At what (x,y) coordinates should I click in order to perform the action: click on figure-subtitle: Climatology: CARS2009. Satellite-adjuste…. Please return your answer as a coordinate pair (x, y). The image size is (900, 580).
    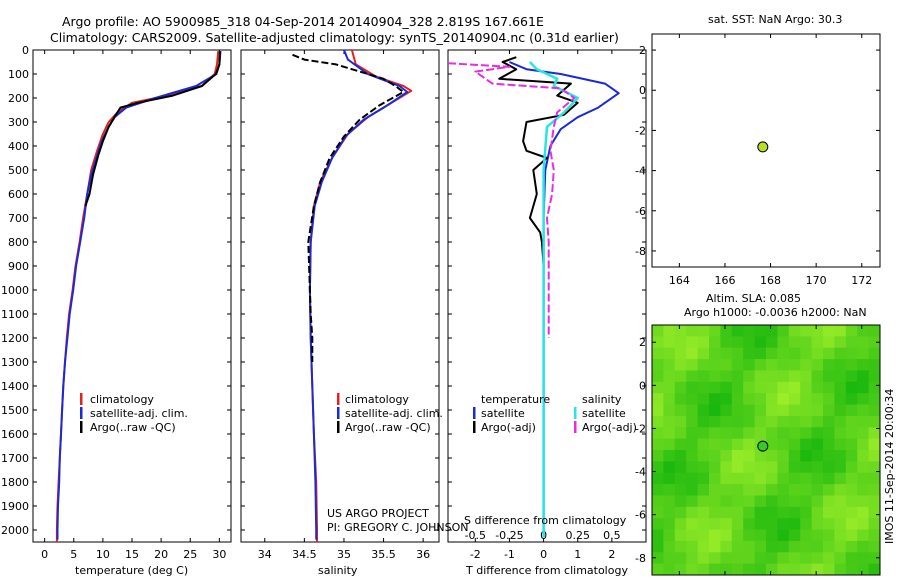
    Looking at the image, I should click on (334, 37).